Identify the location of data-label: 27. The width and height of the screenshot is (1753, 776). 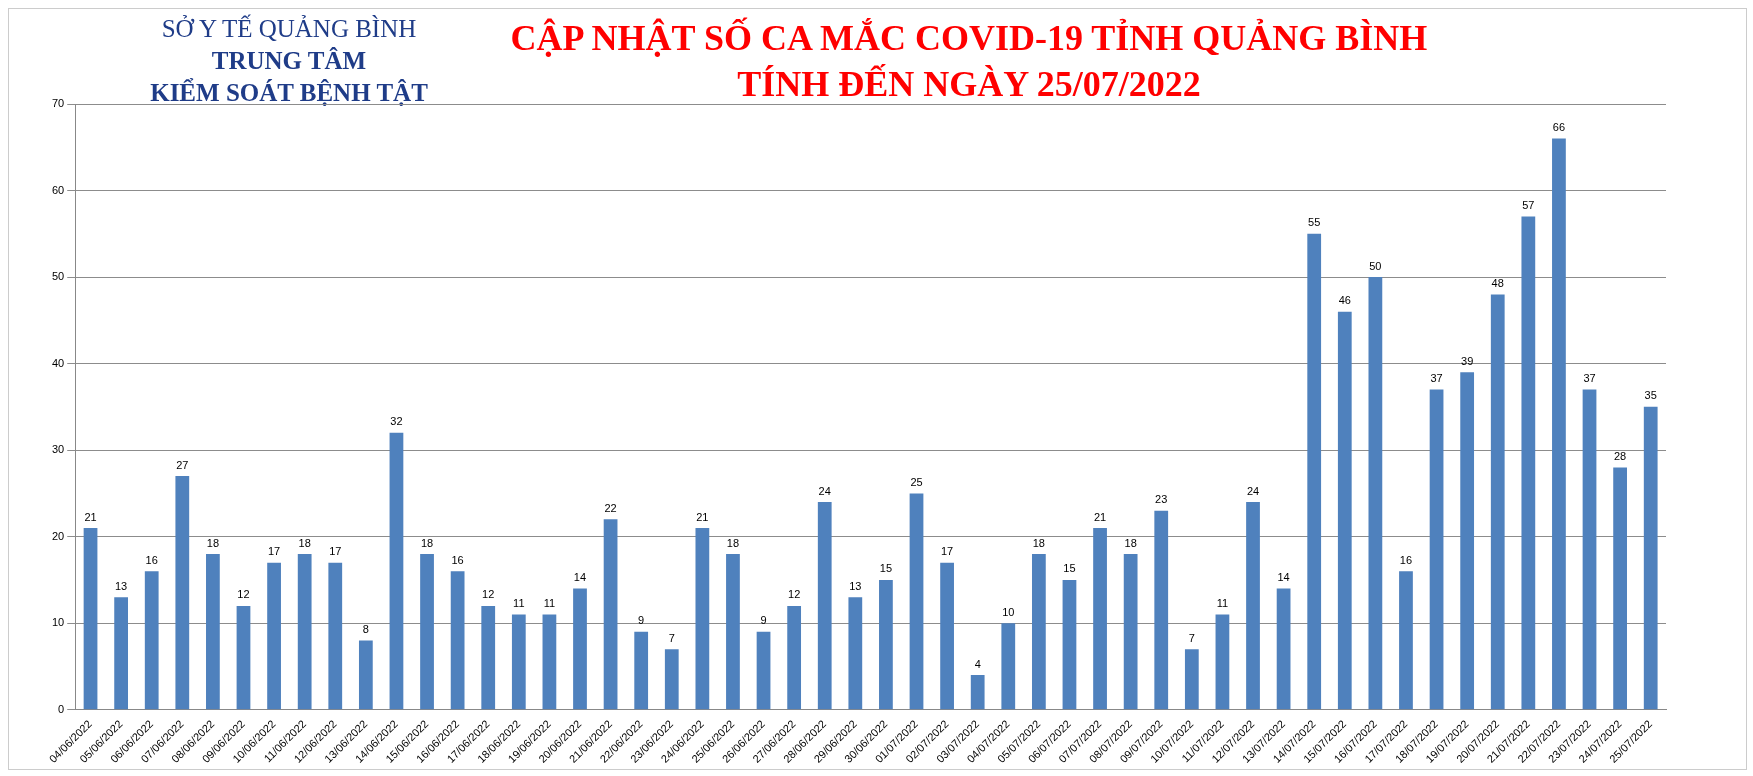
(182, 464).